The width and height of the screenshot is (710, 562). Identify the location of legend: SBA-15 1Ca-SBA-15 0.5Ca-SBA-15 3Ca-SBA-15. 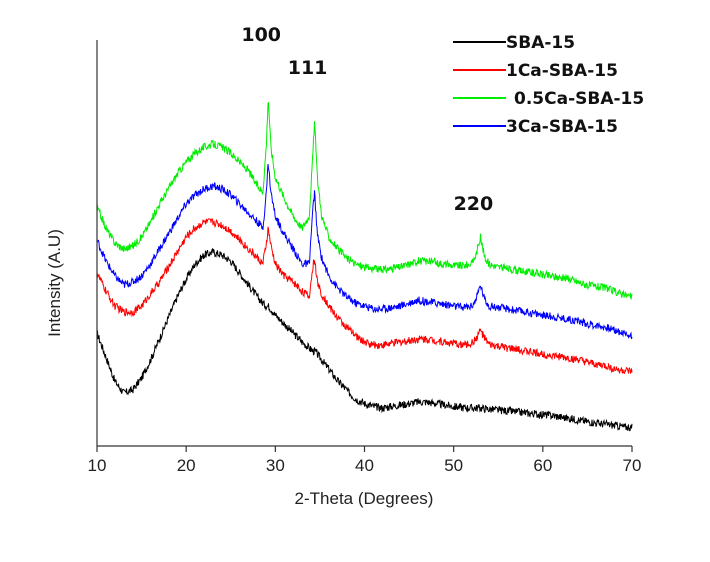
(548, 85).